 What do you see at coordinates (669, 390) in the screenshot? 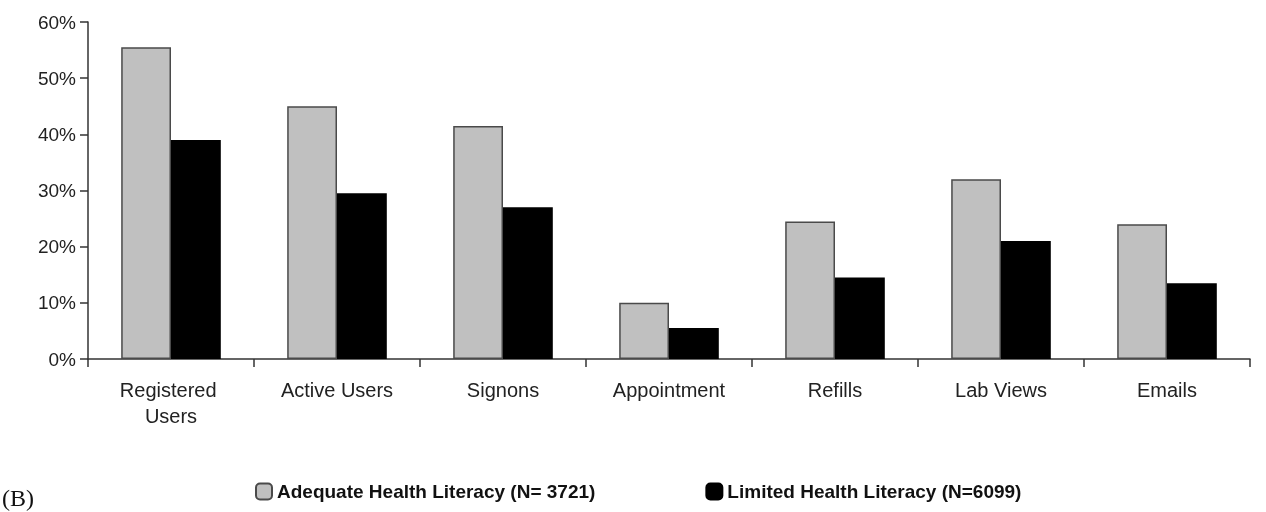
I see `x-tick-label: Appointment` at bounding box center [669, 390].